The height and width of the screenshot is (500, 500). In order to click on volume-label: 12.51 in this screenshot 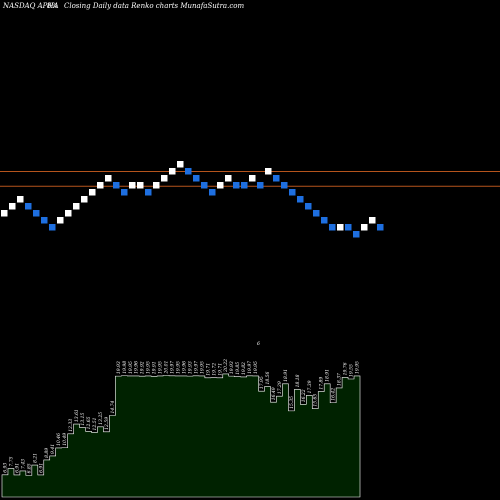, I will do `click(95, 424)`.